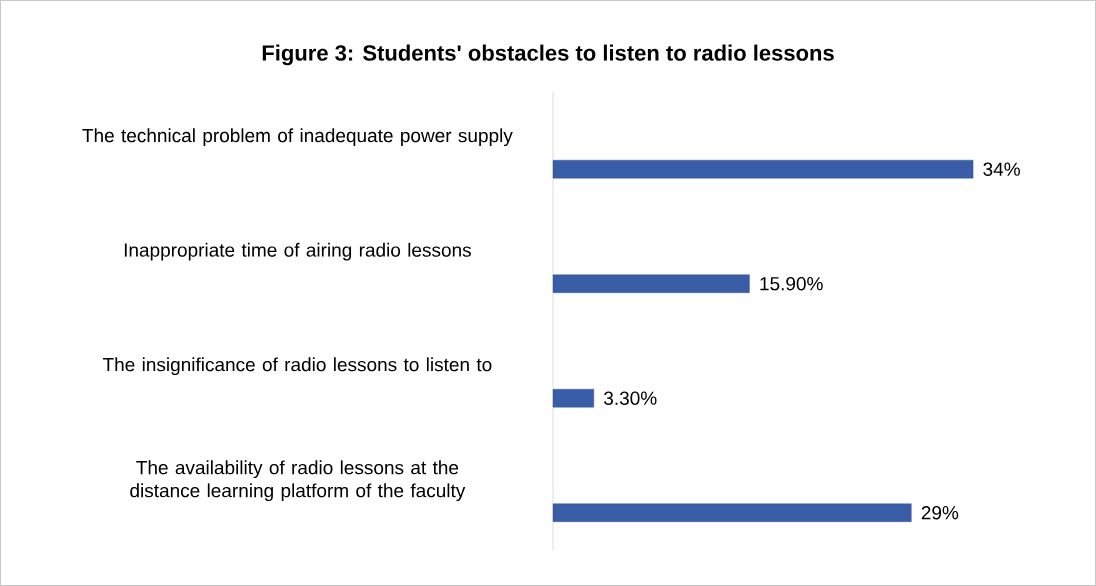  What do you see at coordinates (297, 366) in the screenshot?
I see `y-tick-label: The insignificance of radio lessons to listen to` at bounding box center [297, 366].